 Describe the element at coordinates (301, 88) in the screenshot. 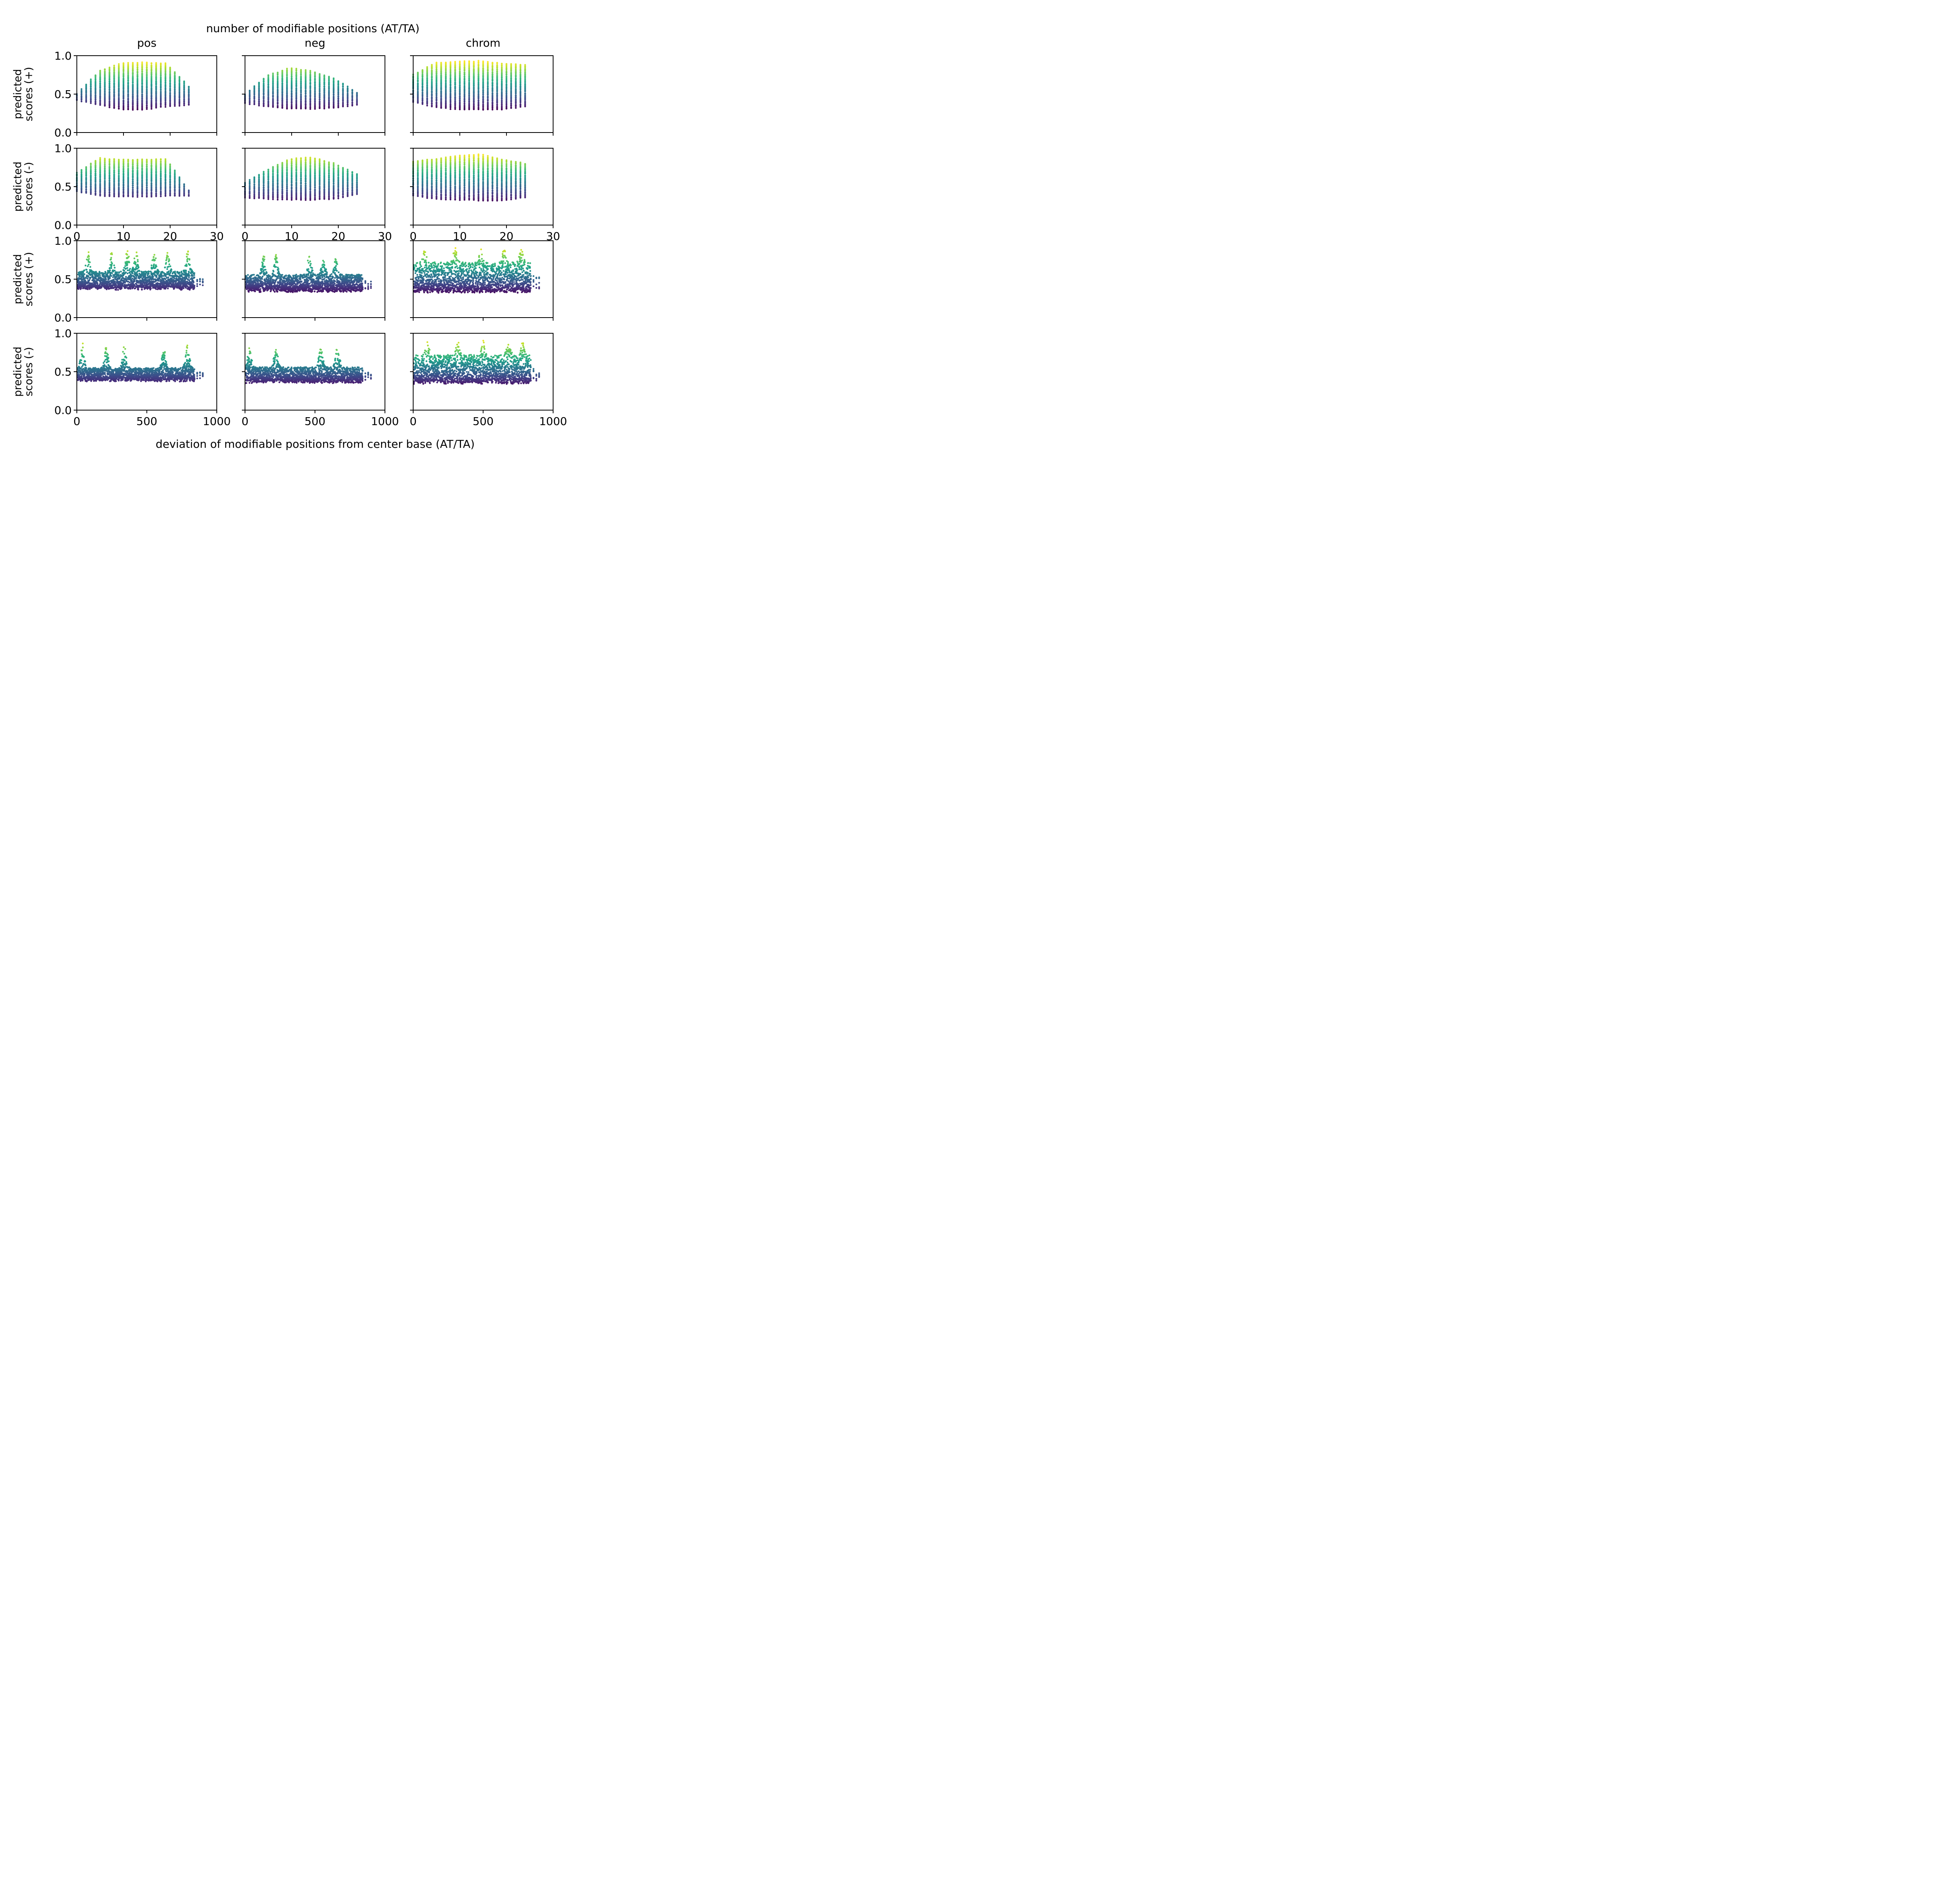

I see `scatter-points` at that location.